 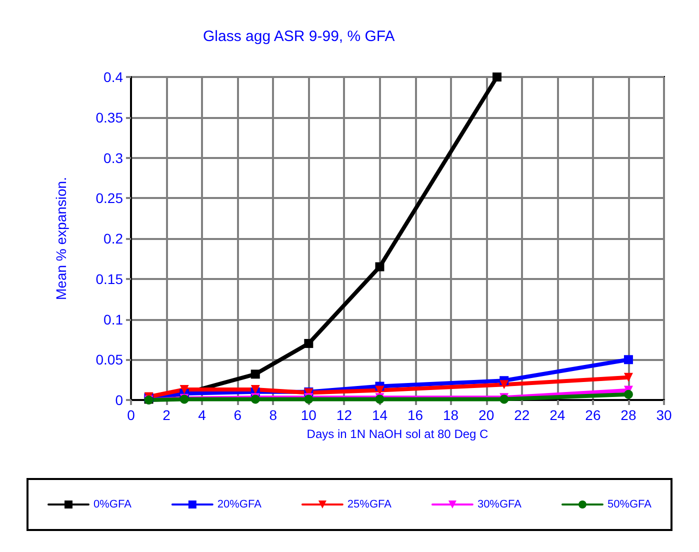 I want to click on y-tick-label: 0.2, so click(x=114, y=238).